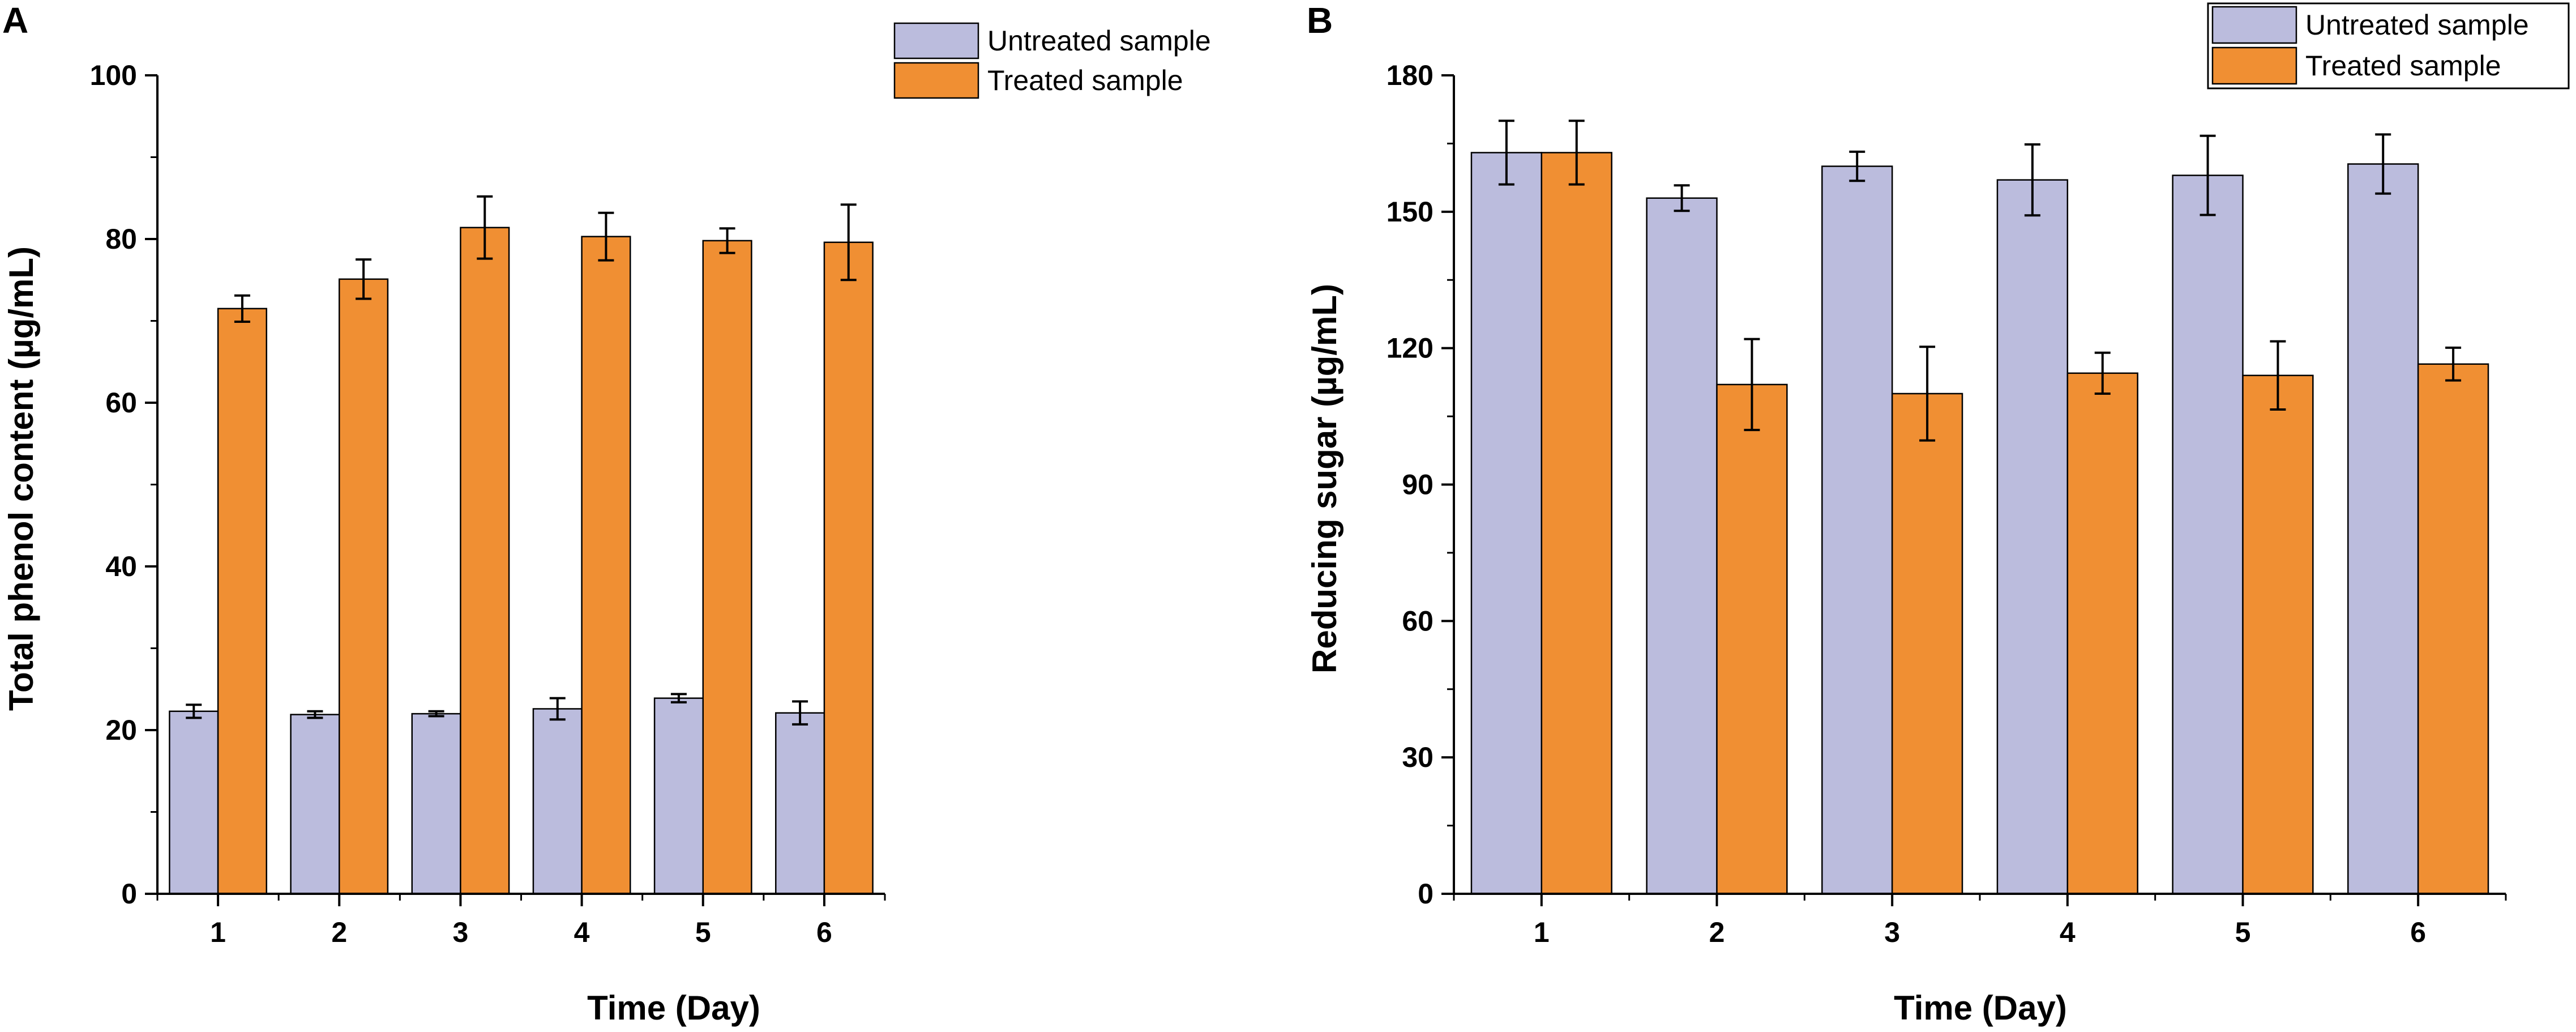 This screenshot has height=1032, width=2576. Describe the element at coordinates (1980, 1008) in the screenshot. I see `panel-b-x-axis-title: Time (Day)` at that location.